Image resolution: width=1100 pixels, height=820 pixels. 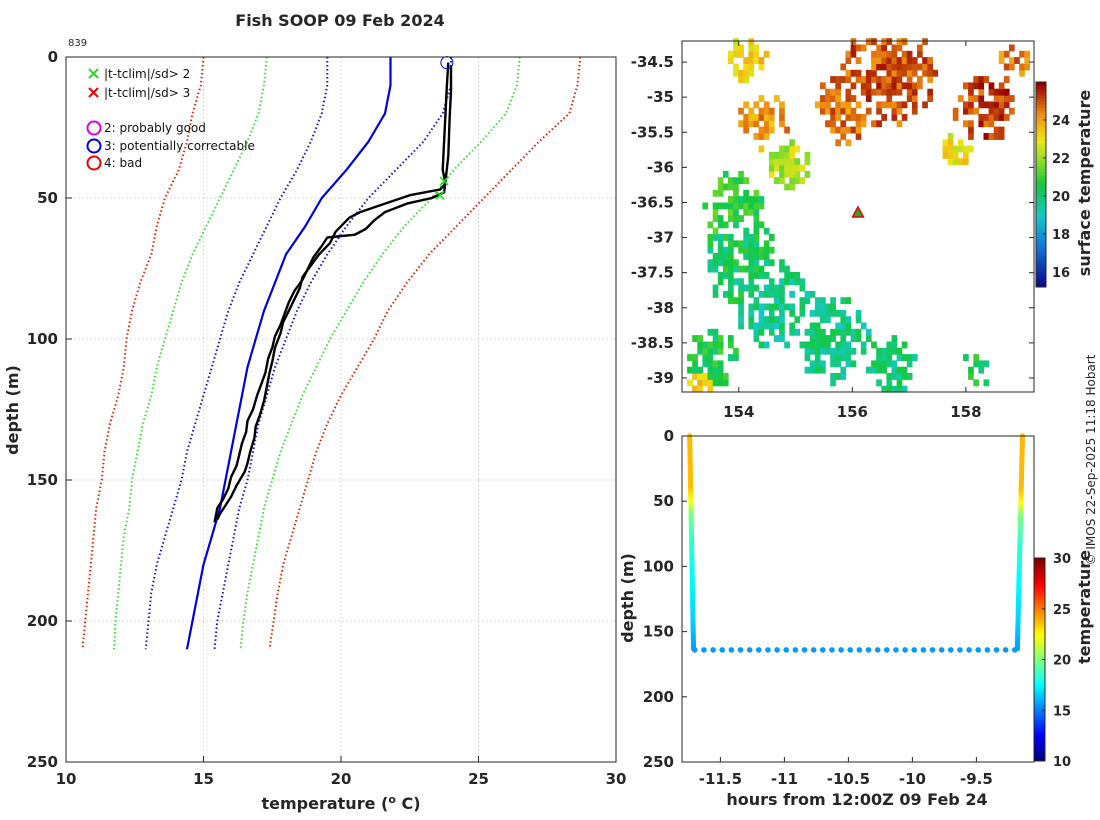 I want to click on figure-title: Fish SOOP 09 Feb 2024, so click(x=339, y=20).